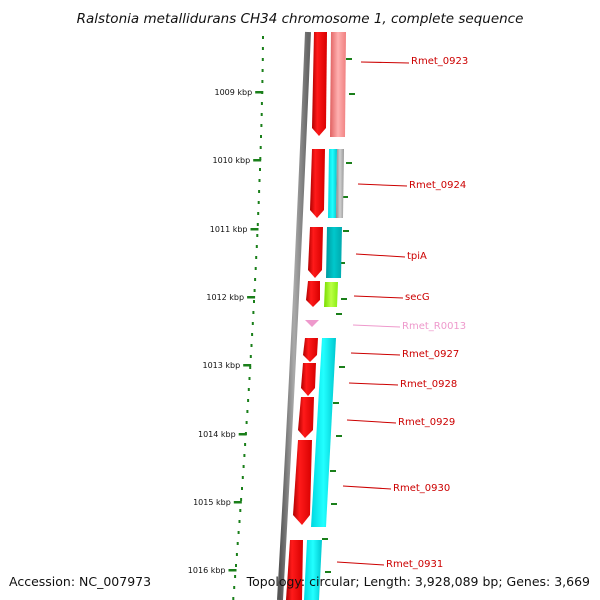  What do you see at coordinates (80, 581) in the screenshot?
I see `accession-text: Accession: NC_007973` at bounding box center [80, 581].